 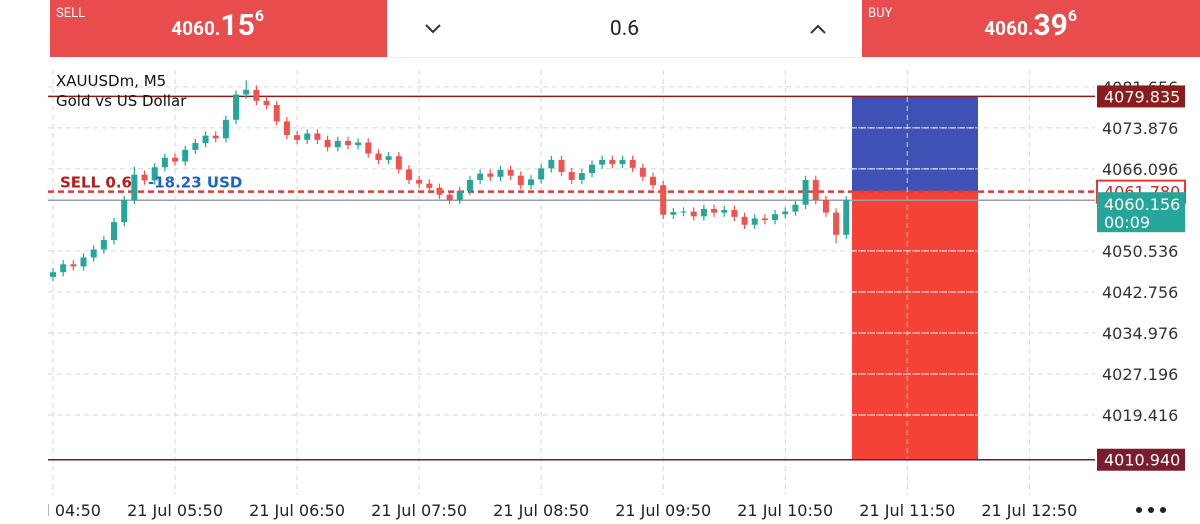 I want to click on buy-label: BUY, so click(x=880, y=13).